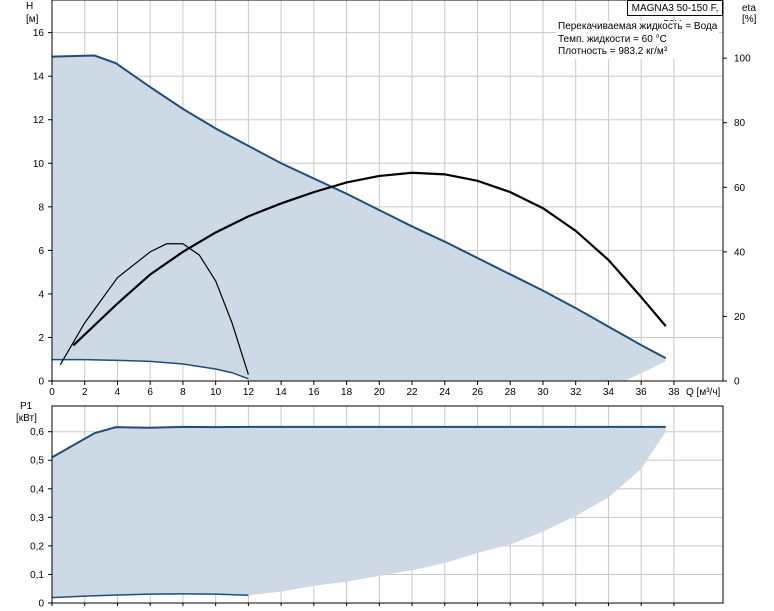  What do you see at coordinates (29, 6) in the screenshot?
I see `y-axis-name: H` at bounding box center [29, 6].